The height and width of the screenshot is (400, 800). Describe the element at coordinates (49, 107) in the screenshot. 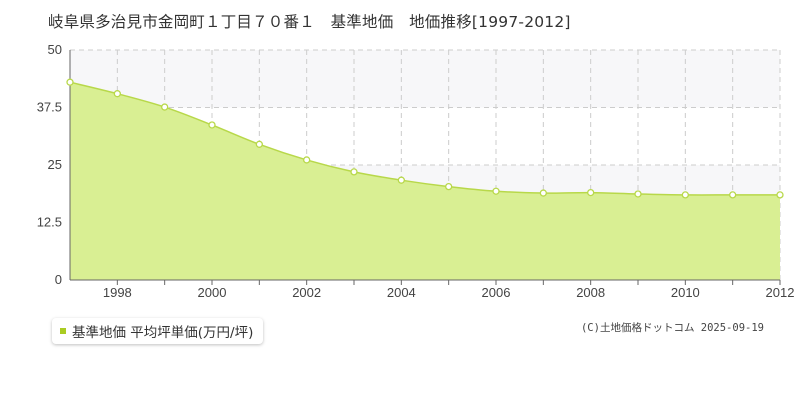

I see `y-tick-label: 37.5` at that location.